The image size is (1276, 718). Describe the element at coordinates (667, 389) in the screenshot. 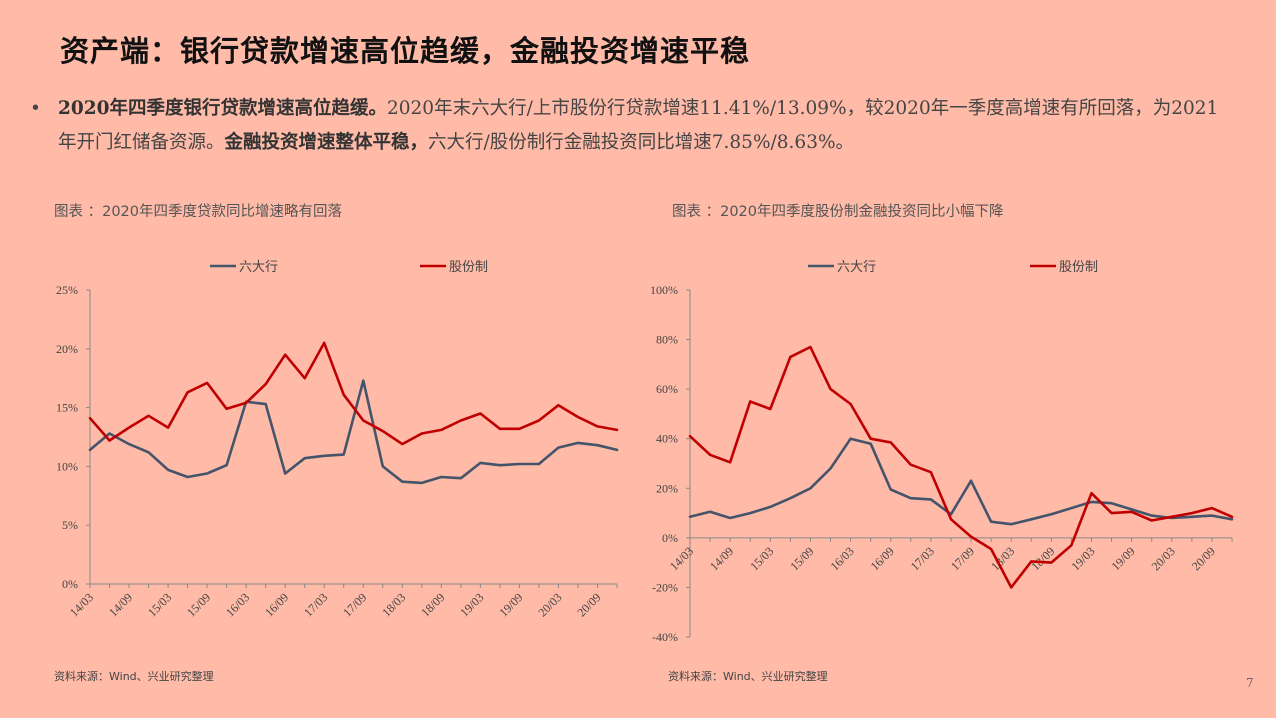

I see `y-tick-label: 60%` at that location.